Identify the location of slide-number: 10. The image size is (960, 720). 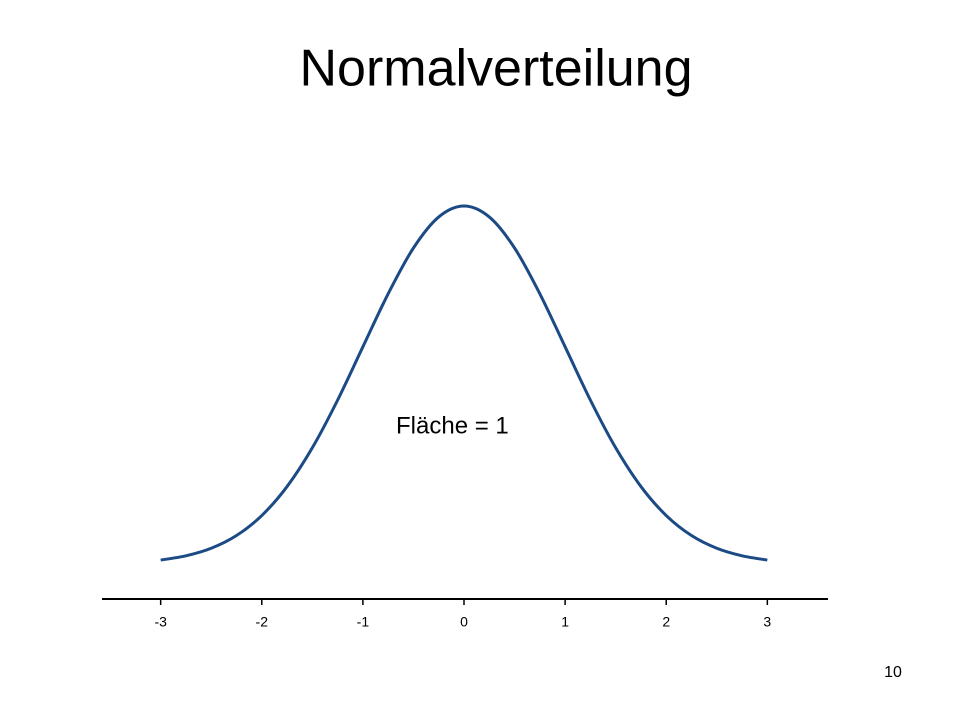
(893, 672).